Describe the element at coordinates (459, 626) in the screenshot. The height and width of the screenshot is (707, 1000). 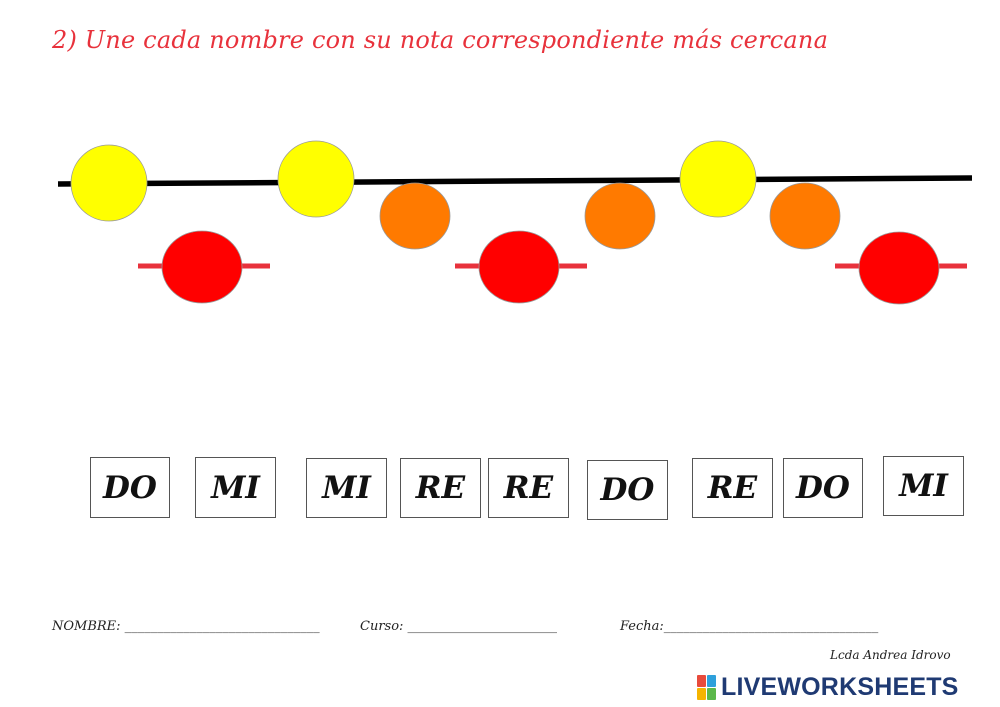
I see `course-field-label: Curso: _______________________` at that location.